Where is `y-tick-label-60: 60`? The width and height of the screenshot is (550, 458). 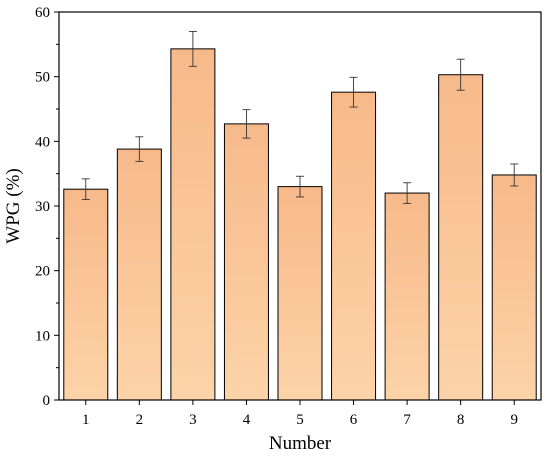
y-tick-label-60: 60 is located at coordinates (42, 13).